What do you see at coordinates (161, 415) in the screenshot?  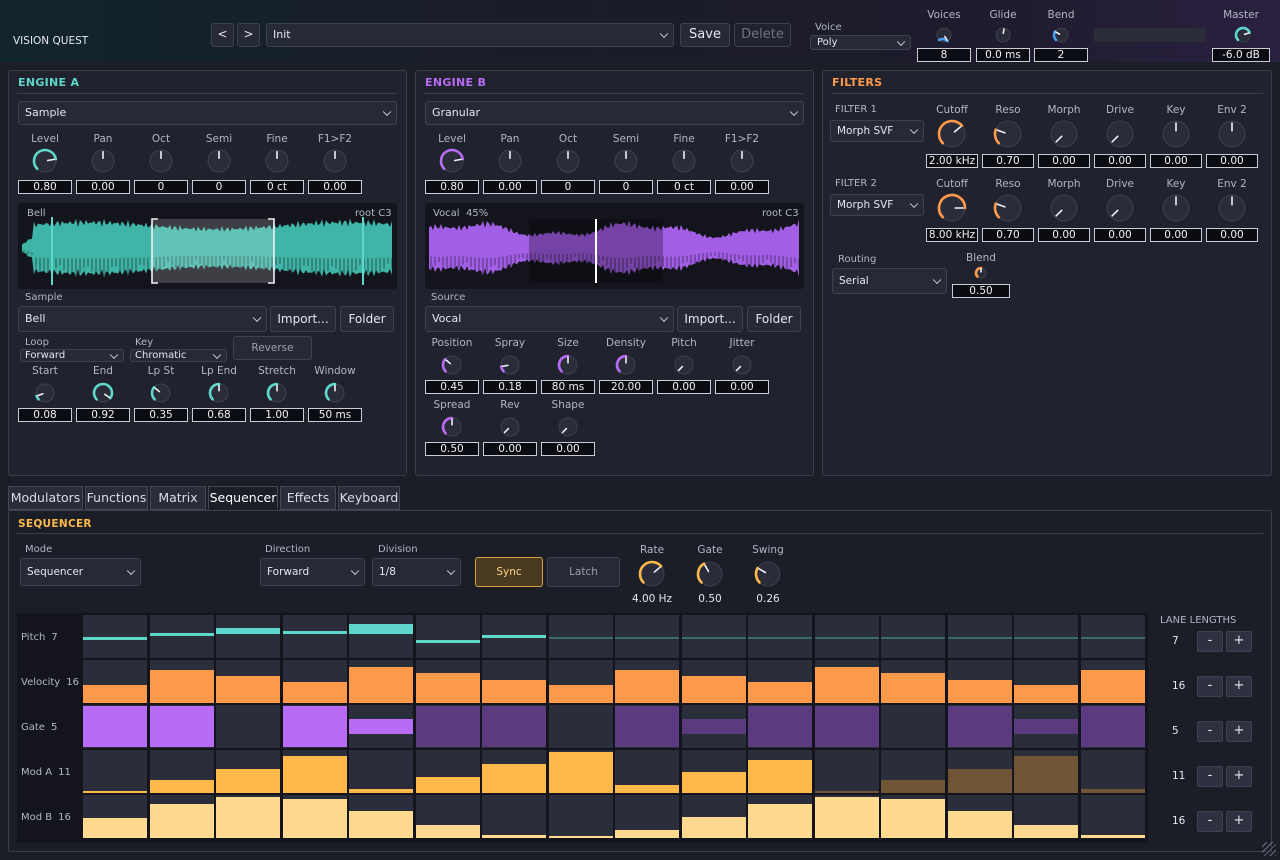 I see `engine-a-lp-st-value: 0.35` at bounding box center [161, 415].